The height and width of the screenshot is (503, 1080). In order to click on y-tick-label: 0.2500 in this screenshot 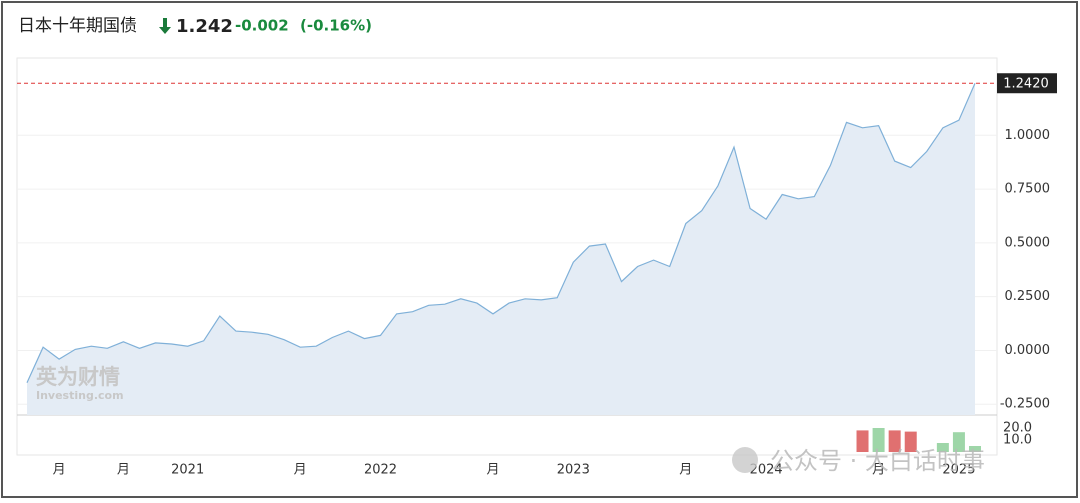, I will do `click(1028, 296)`.